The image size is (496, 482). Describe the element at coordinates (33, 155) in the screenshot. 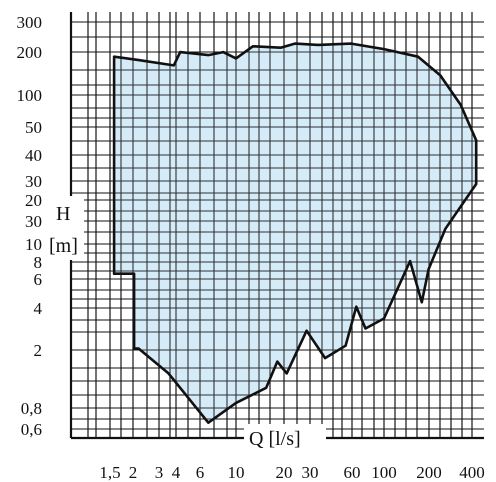

I see `y-tick-label: 40` at that location.